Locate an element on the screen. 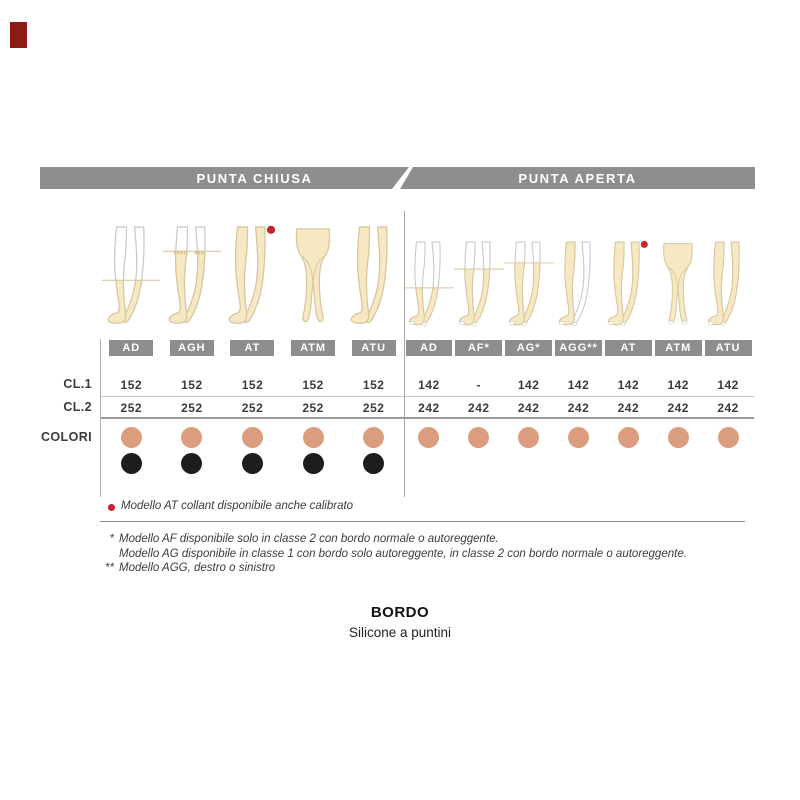  leg-illustration-thigh is located at coordinates (528, 283).